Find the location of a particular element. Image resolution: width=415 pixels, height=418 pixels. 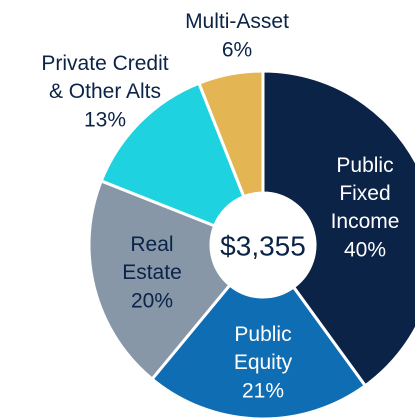

slice-label-line: Equity is located at coordinates (263, 362).